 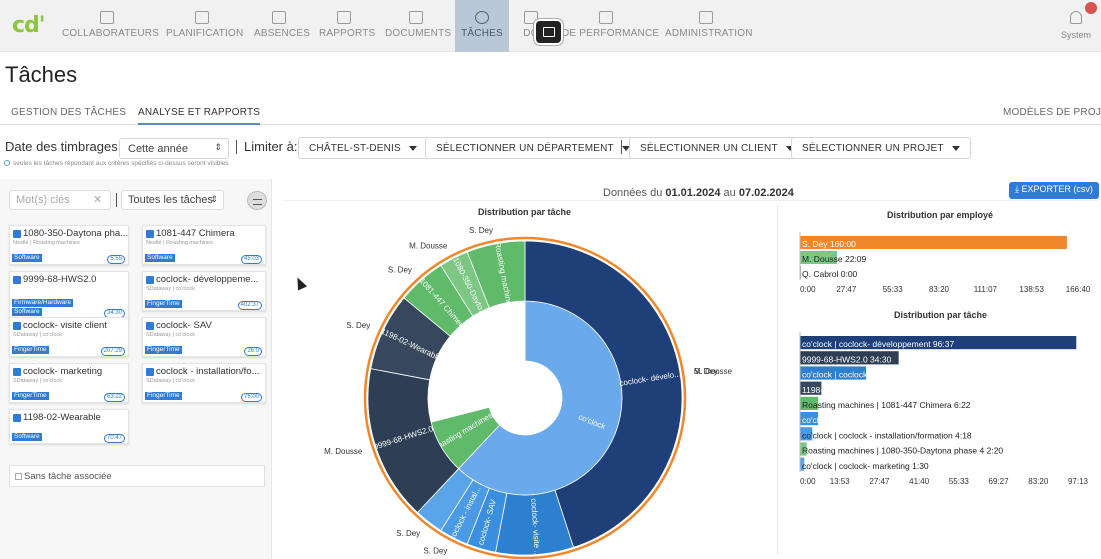 What do you see at coordinates (1078, 289) in the screenshot?
I see `employee-chart-tick: 166:40` at bounding box center [1078, 289].